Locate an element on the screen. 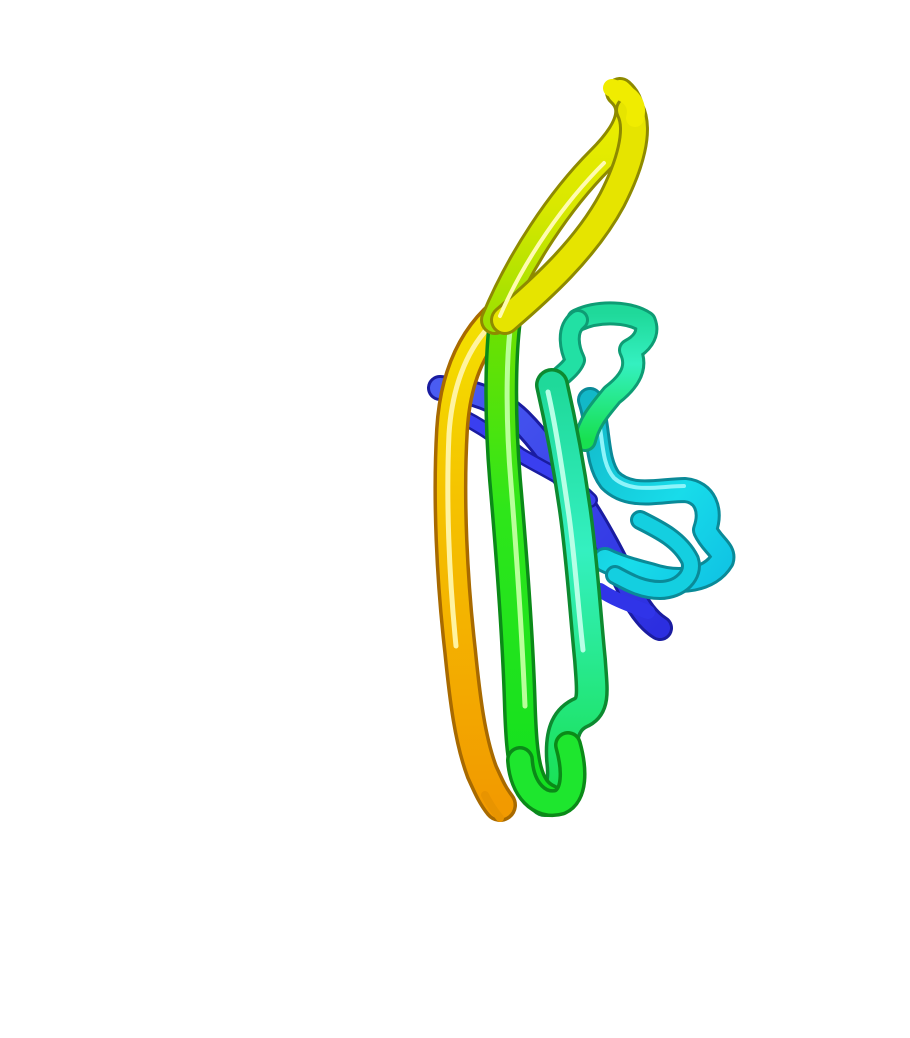 The image size is (910, 1038). cyan-loop is located at coordinates (656, 493).